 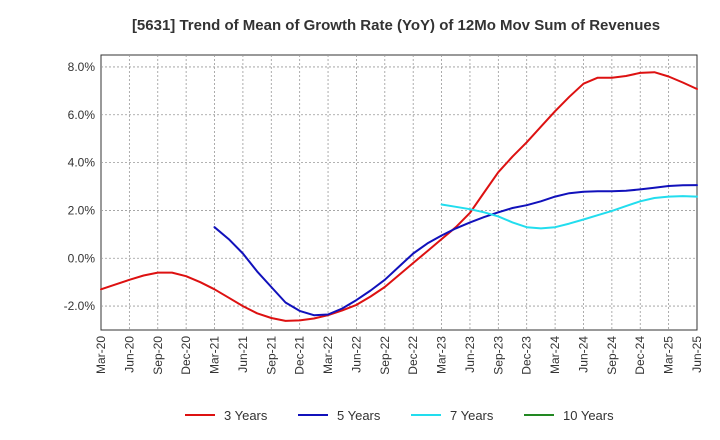 I want to click on legend: 3 Years 5 Years 7 Years 10 Years, so click(x=399, y=415).